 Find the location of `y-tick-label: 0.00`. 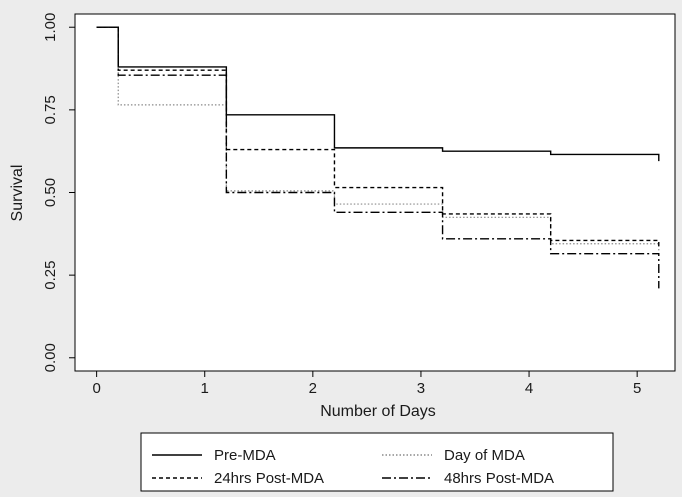

y-tick-label: 0.00 is located at coordinates (50, 357).